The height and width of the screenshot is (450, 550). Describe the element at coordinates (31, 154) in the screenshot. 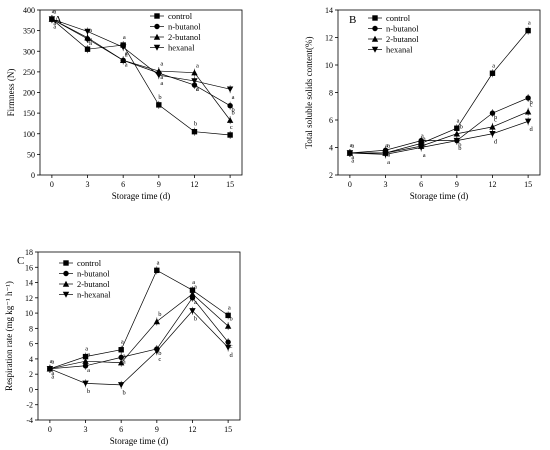

I see `y-tick-label: 50` at that location.